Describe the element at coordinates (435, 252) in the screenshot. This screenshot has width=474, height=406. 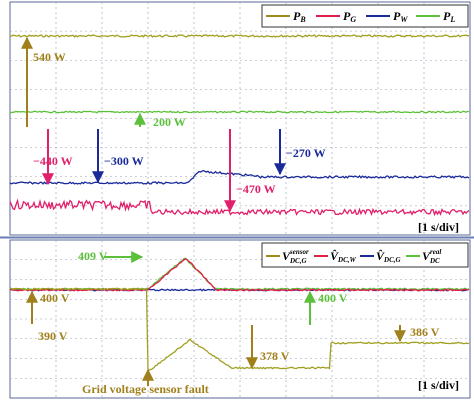
I see `superscript: real` at that location.